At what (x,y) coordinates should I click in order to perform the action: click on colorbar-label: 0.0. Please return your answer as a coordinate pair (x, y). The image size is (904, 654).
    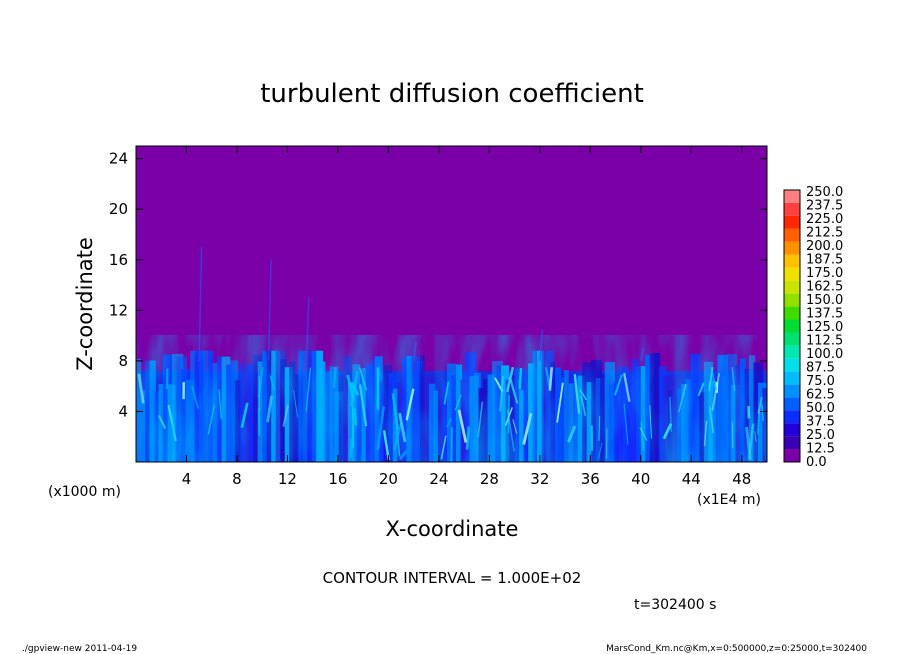
    Looking at the image, I should click on (816, 462).